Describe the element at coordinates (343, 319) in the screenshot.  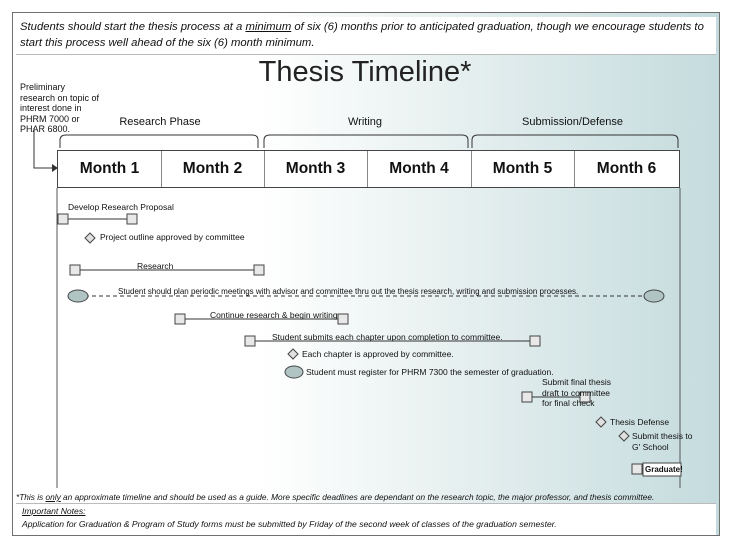
I see `bar-end-continue-end` at that location.